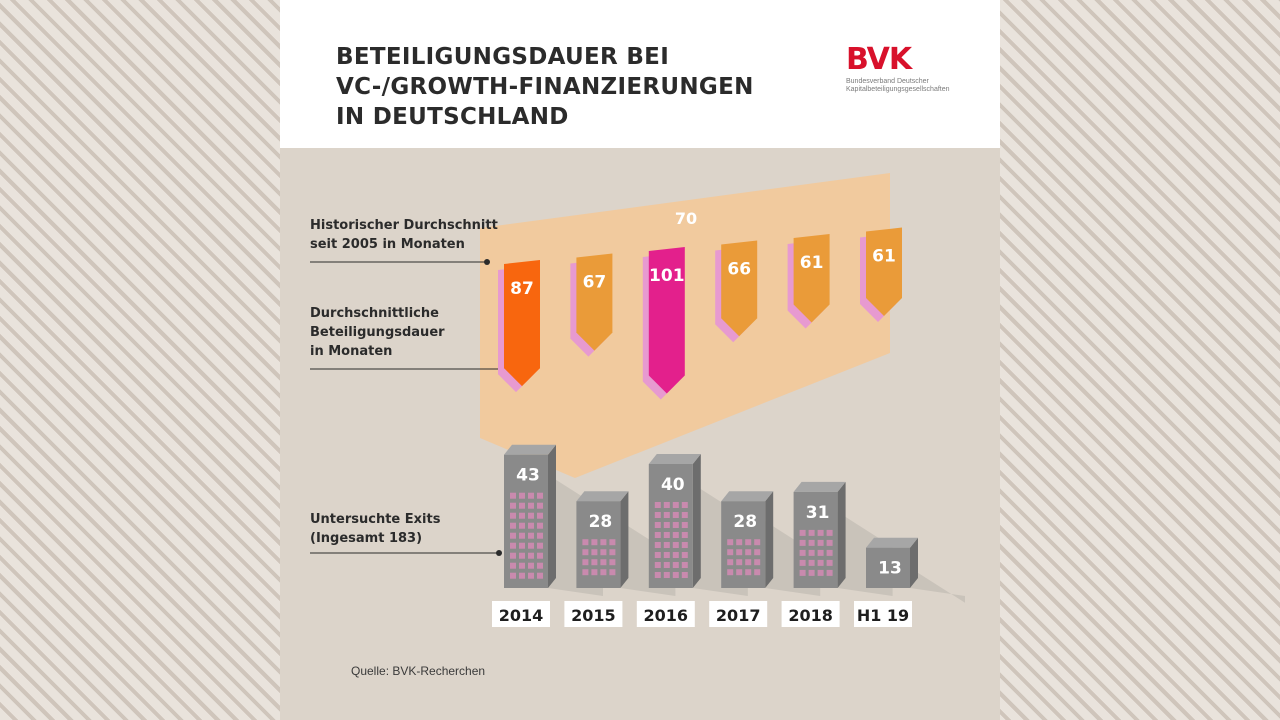 The width and height of the screenshot is (1280, 720). I want to click on exit-building: 13, so click(892, 562).